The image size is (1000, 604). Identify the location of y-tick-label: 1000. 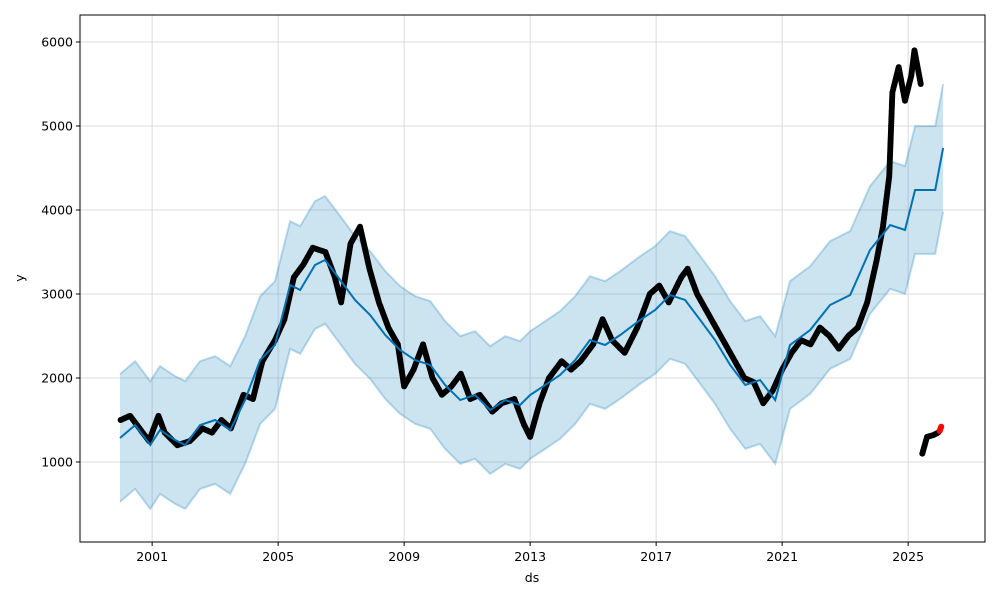
(57, 462).